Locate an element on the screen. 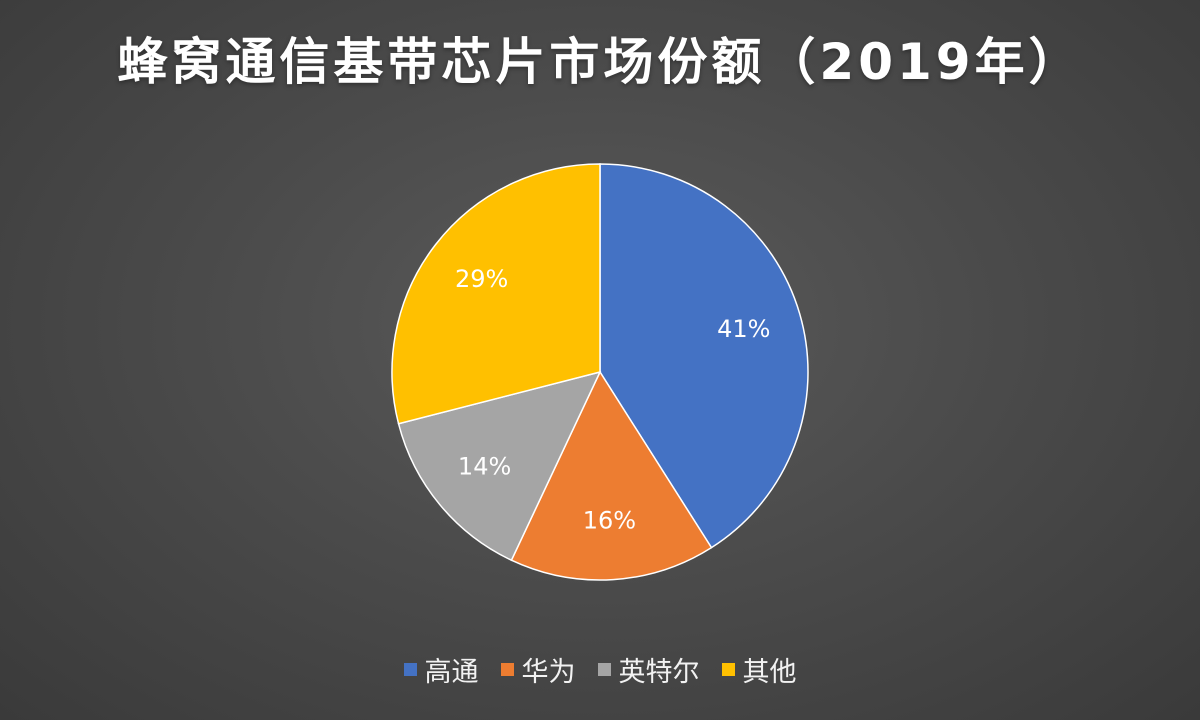 Image resolution: width=1200 pixels, height=720 pixels. pie-slice-qualcomm is located at coordinates (704, 356).